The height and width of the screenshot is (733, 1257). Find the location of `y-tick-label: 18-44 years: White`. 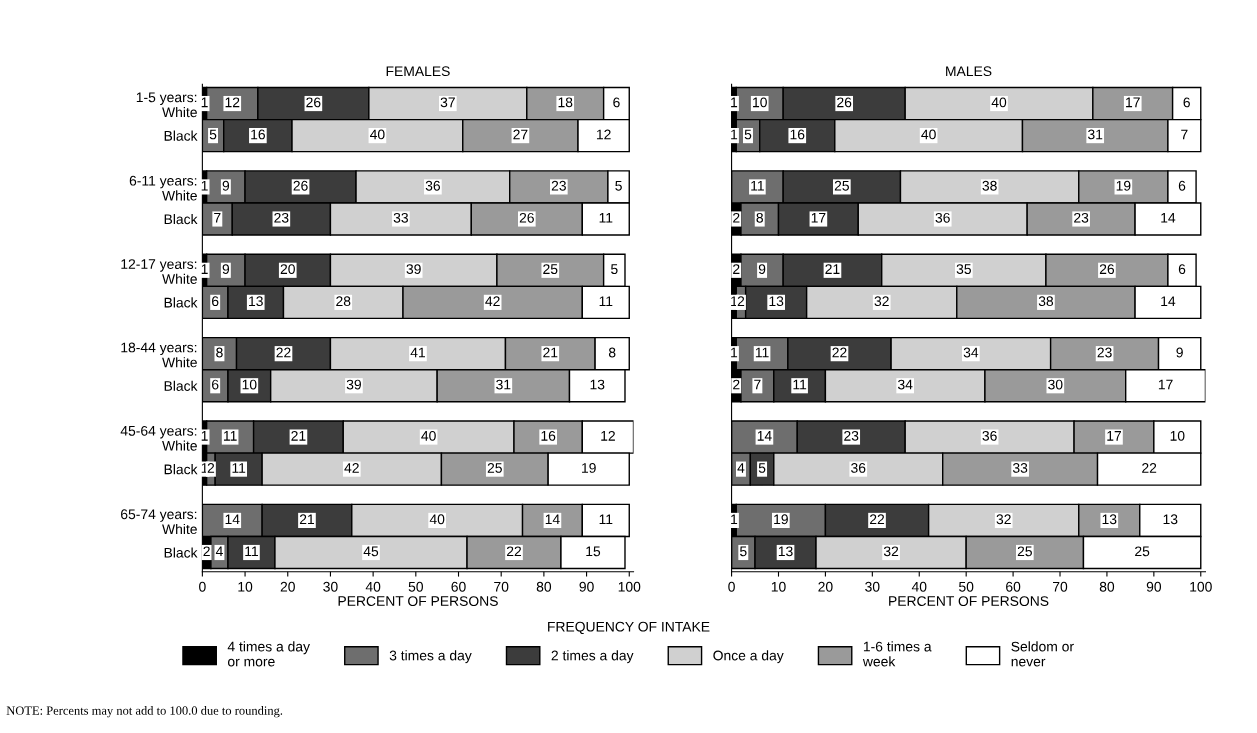

y-tick-label: 18-44 years: White is located at coordinates (159, 355).